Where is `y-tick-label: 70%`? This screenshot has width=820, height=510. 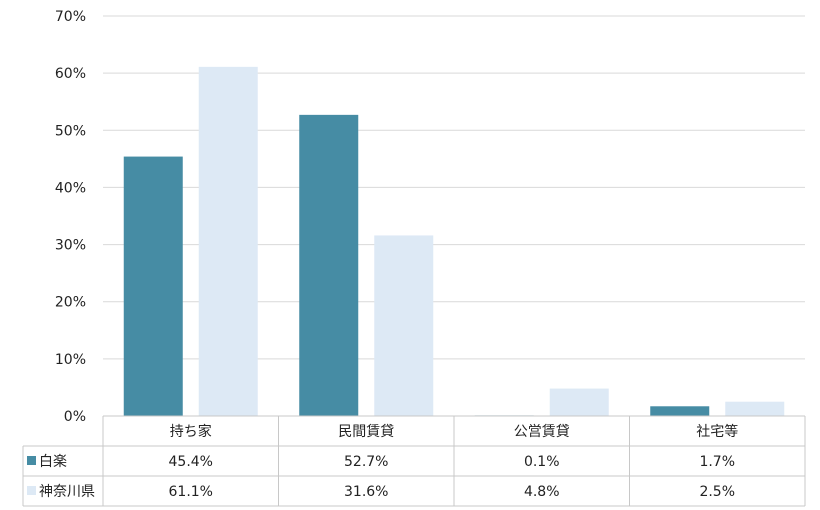
y-tick-label: 70% is located at coordinates (70, 17).